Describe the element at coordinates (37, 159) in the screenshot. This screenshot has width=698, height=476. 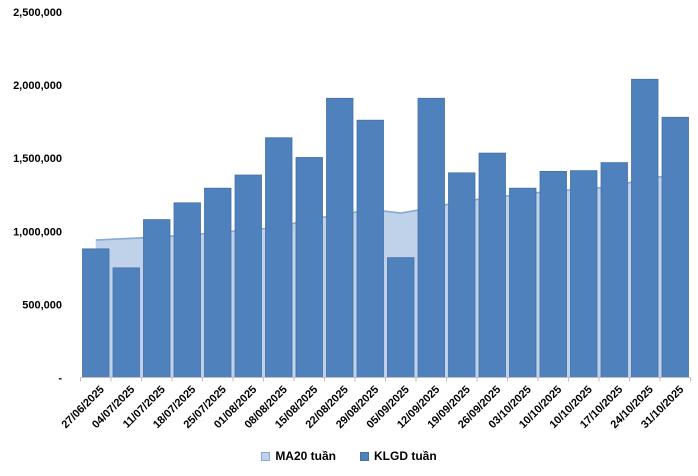
I see `y-axis-label: 1,500,000` at that location.